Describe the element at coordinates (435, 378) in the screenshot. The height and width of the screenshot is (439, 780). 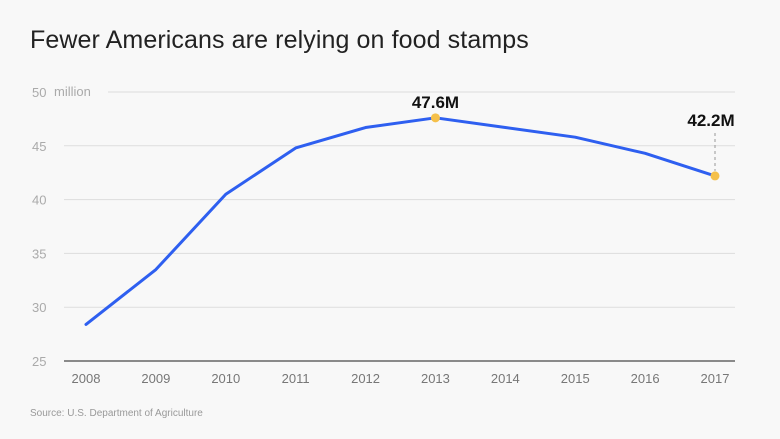
I see `x-tick-label: 2013` at that location.